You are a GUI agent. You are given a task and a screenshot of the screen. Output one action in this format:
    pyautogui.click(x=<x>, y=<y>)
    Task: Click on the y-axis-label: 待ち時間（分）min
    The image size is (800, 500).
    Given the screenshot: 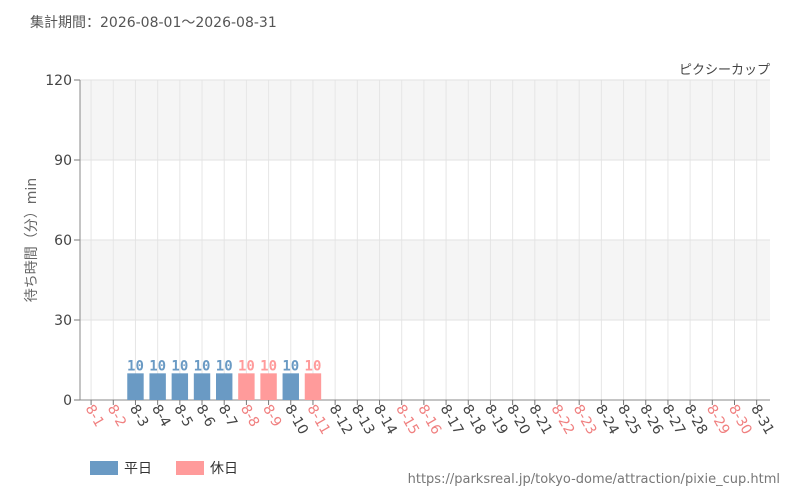 What is the action you would take?
    pyautogui.click(x=32, y=240)
    